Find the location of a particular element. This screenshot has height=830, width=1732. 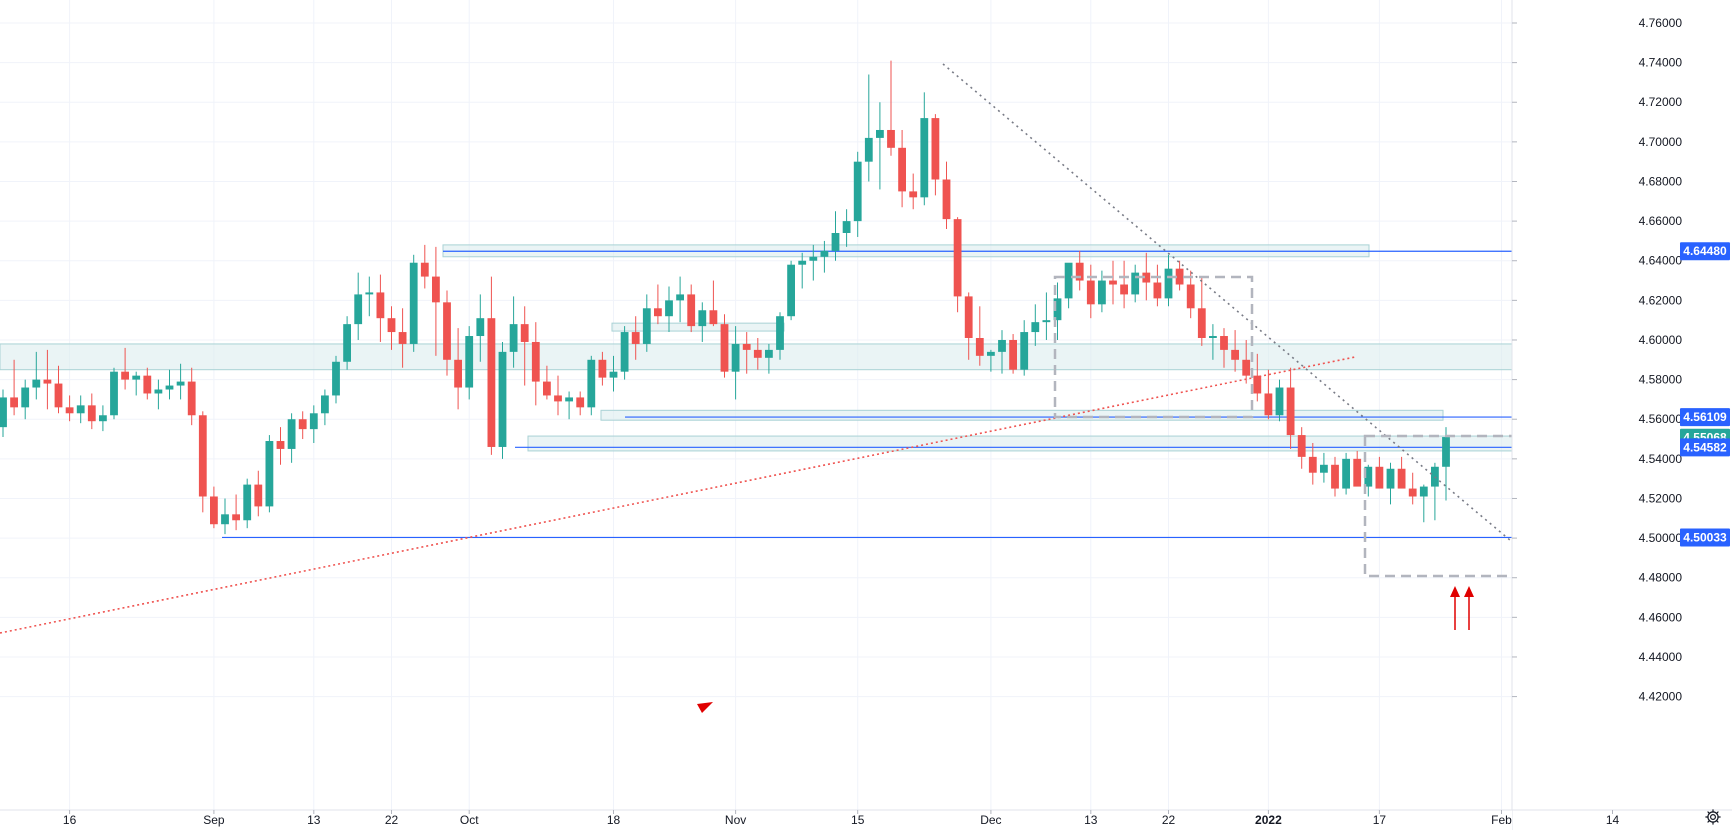

price-tick-label: 4.46000 is located at coordinates (1661, 617).